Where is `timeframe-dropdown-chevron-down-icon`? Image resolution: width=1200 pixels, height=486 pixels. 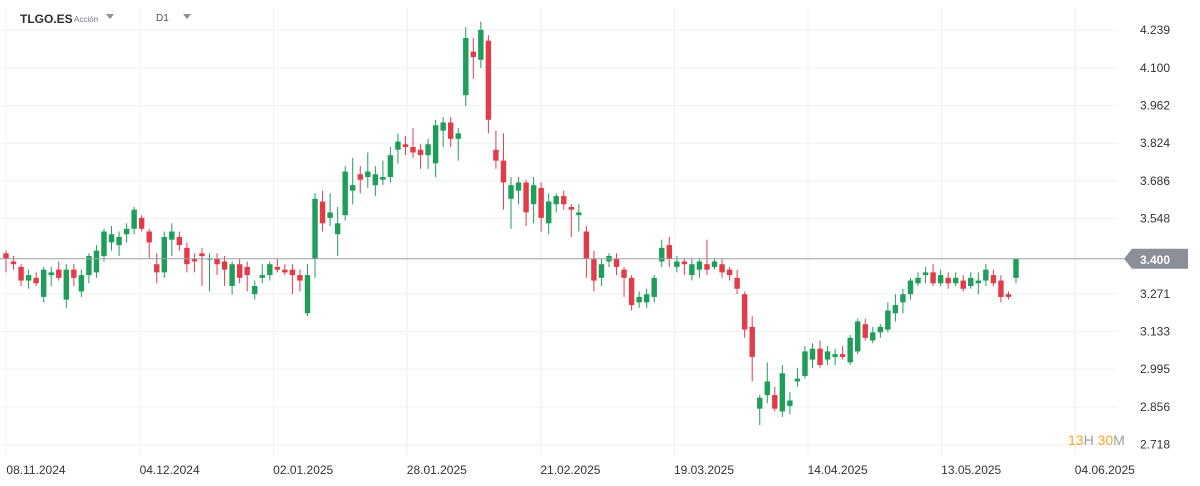
timeframe-dropdown-chevron-down-icon is located at coordinates (187, 16).